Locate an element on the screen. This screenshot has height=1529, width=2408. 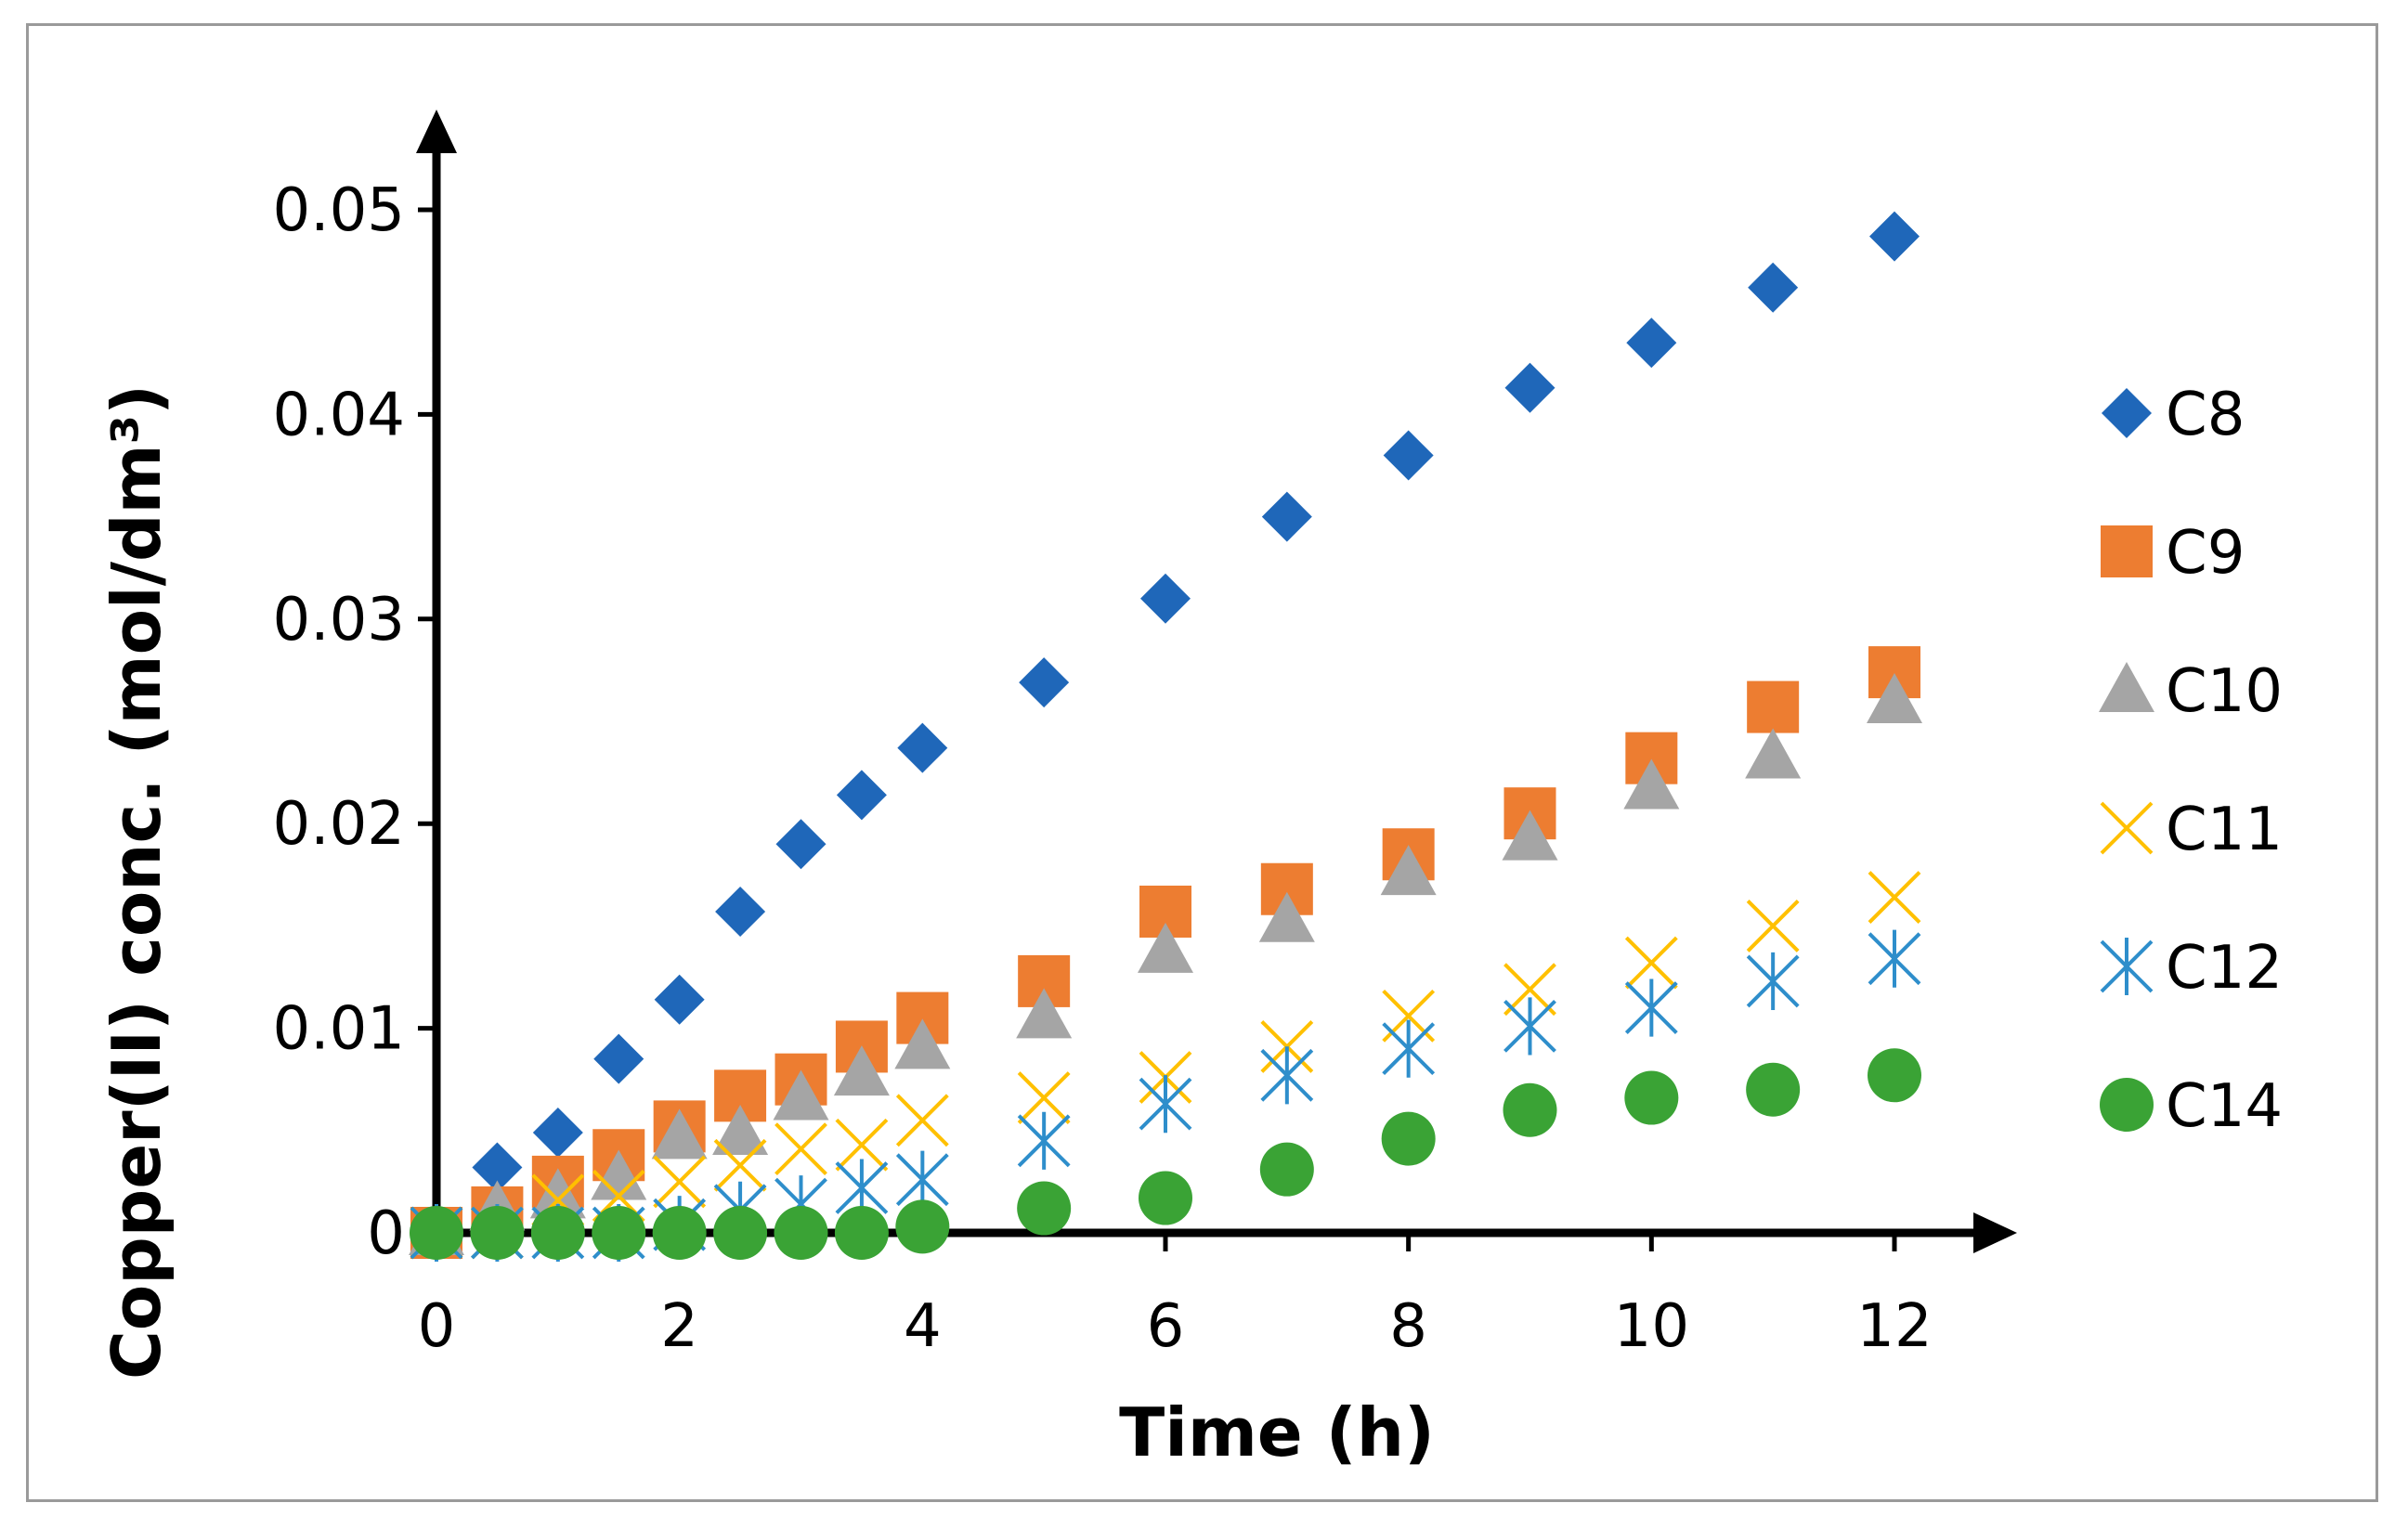
x-axis-title: Time (h) is located at coordinates (1277, 1432).